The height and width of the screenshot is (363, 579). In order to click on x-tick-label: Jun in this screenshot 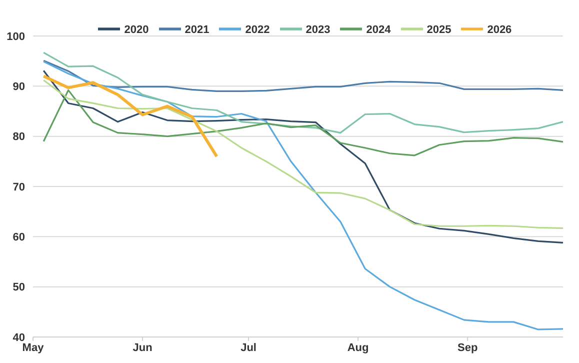, I will do `click(142, 348)`.